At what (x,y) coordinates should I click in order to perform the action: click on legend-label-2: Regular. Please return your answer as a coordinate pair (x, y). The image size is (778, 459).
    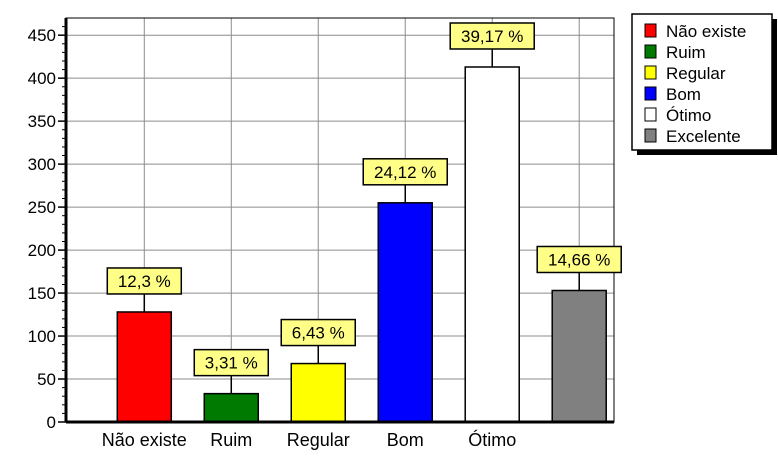
    Looking at the image, I should click on (696, 73).